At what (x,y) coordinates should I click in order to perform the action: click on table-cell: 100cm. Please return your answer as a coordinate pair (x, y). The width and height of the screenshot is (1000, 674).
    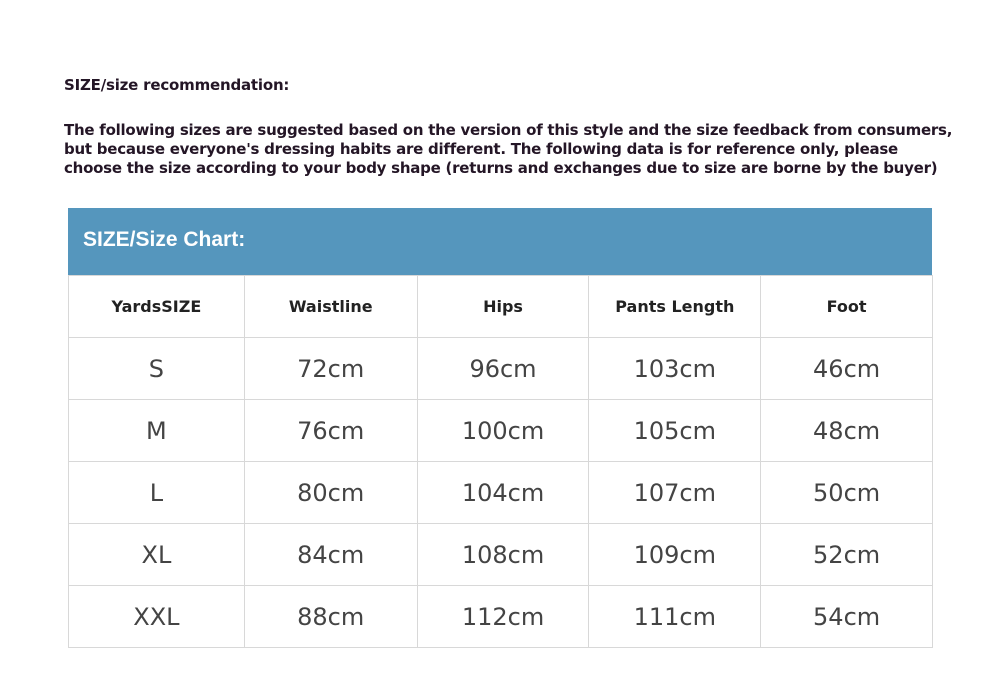
    Looking at the image, I should click on (503, 430).